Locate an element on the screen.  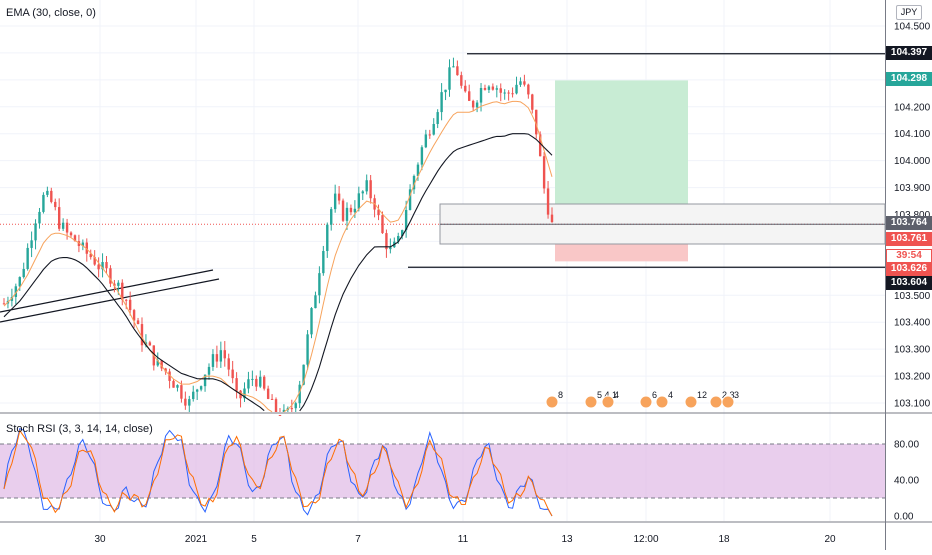
price-label-high: 104.397 is located at coordinates (909, 53).